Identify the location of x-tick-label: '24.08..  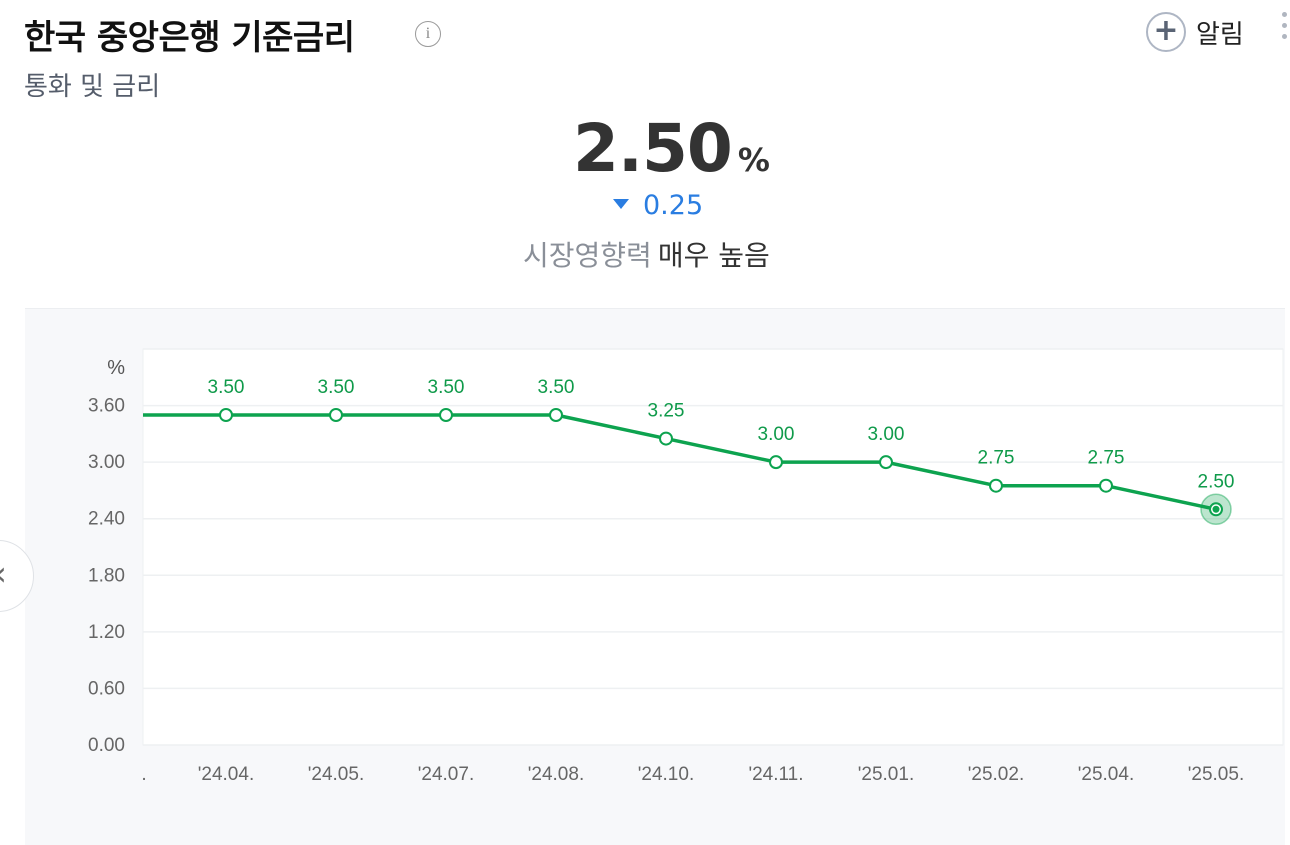
(556, 774).